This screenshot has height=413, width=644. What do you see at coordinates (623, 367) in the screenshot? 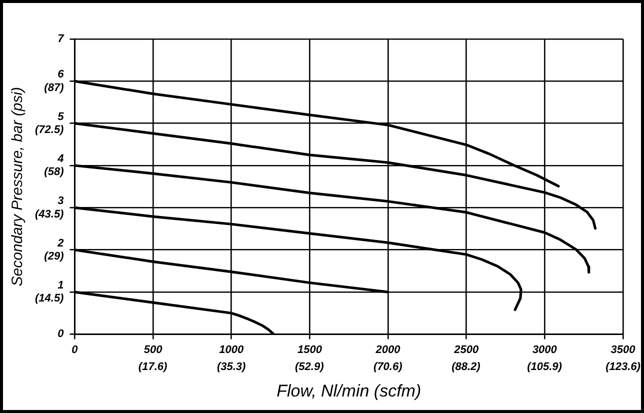
I see `x2-tick-label: (123.6)` at bounding box center [623, 367].